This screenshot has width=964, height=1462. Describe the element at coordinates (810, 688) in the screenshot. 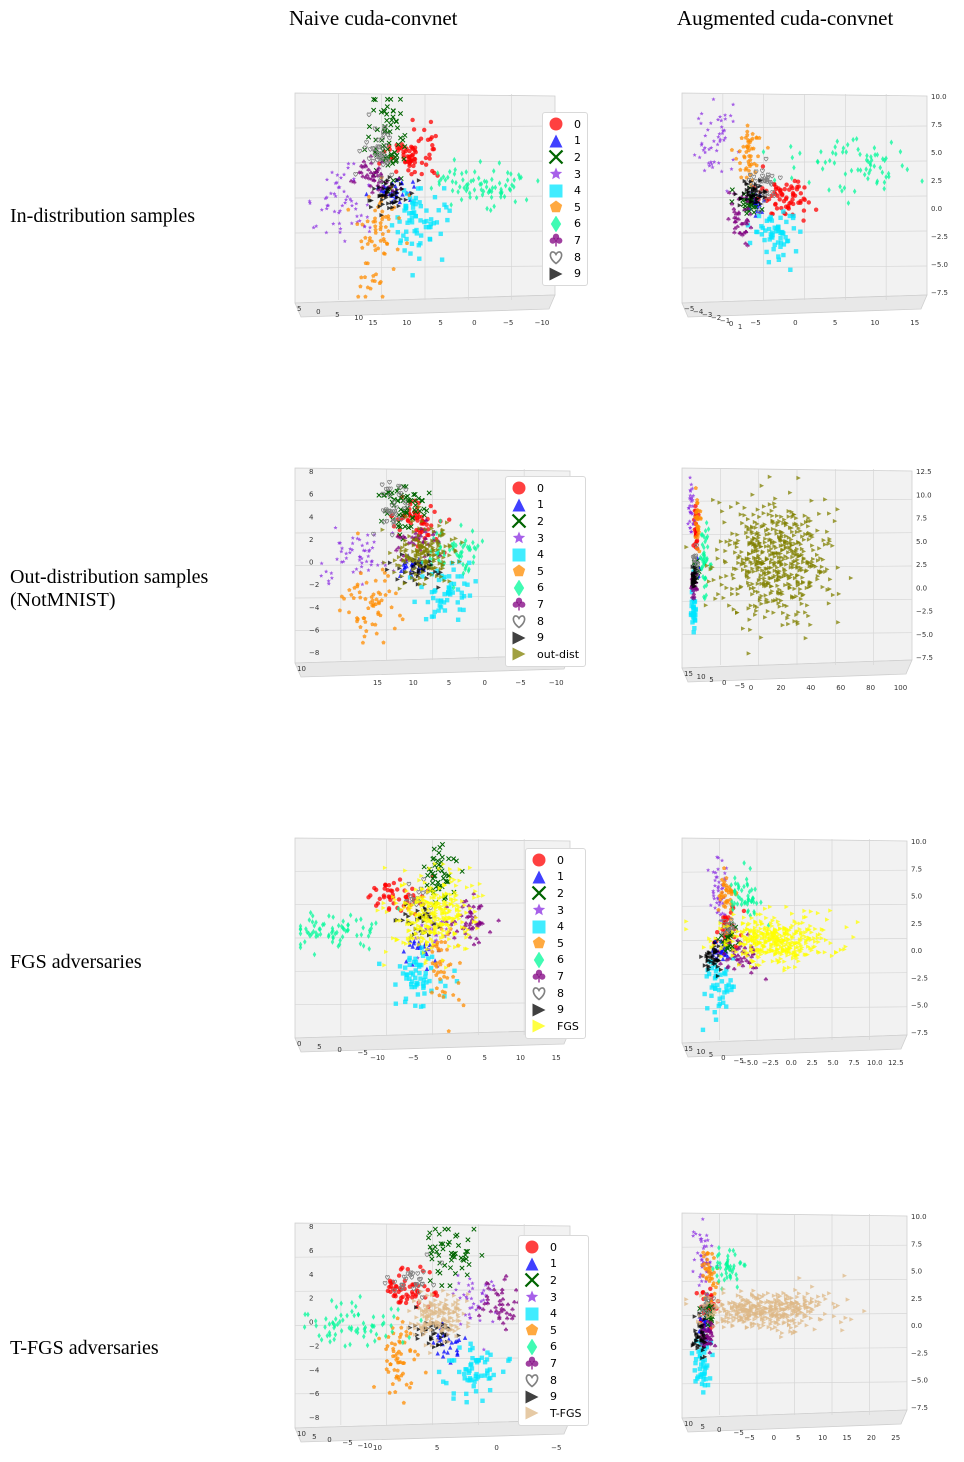

I see `x-tick-label: 40` at that location.